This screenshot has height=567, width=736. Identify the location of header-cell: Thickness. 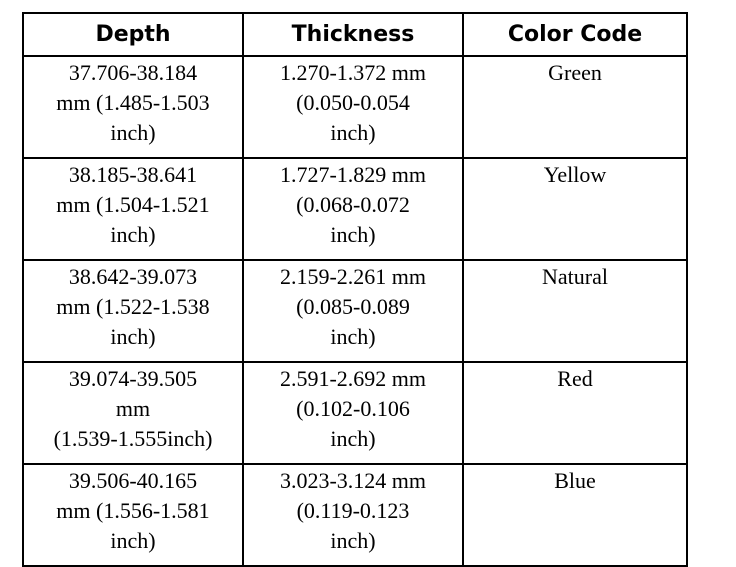
(353, 34).